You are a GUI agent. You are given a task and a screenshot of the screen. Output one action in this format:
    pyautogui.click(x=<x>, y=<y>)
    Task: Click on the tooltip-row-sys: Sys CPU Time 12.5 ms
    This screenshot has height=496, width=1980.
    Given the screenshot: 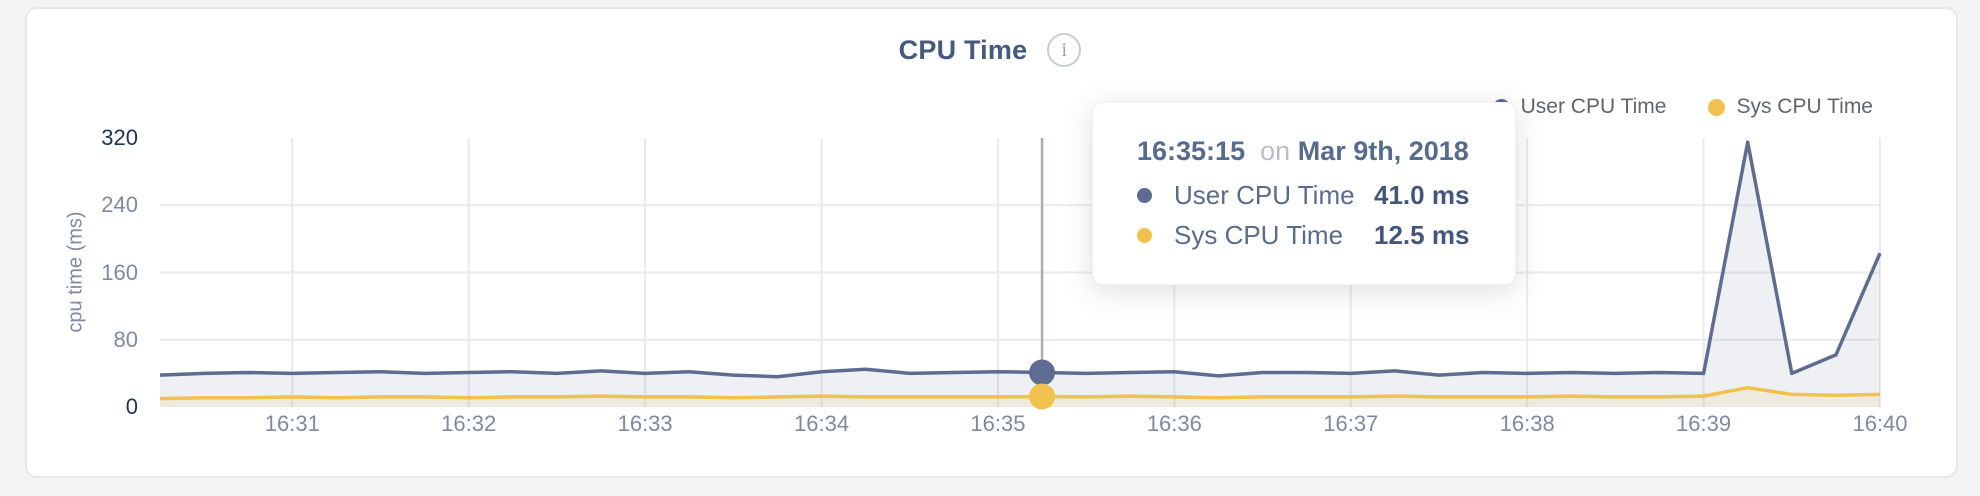 What is the action you would take?
    pyautogui.click(x=1306, y=235)
    